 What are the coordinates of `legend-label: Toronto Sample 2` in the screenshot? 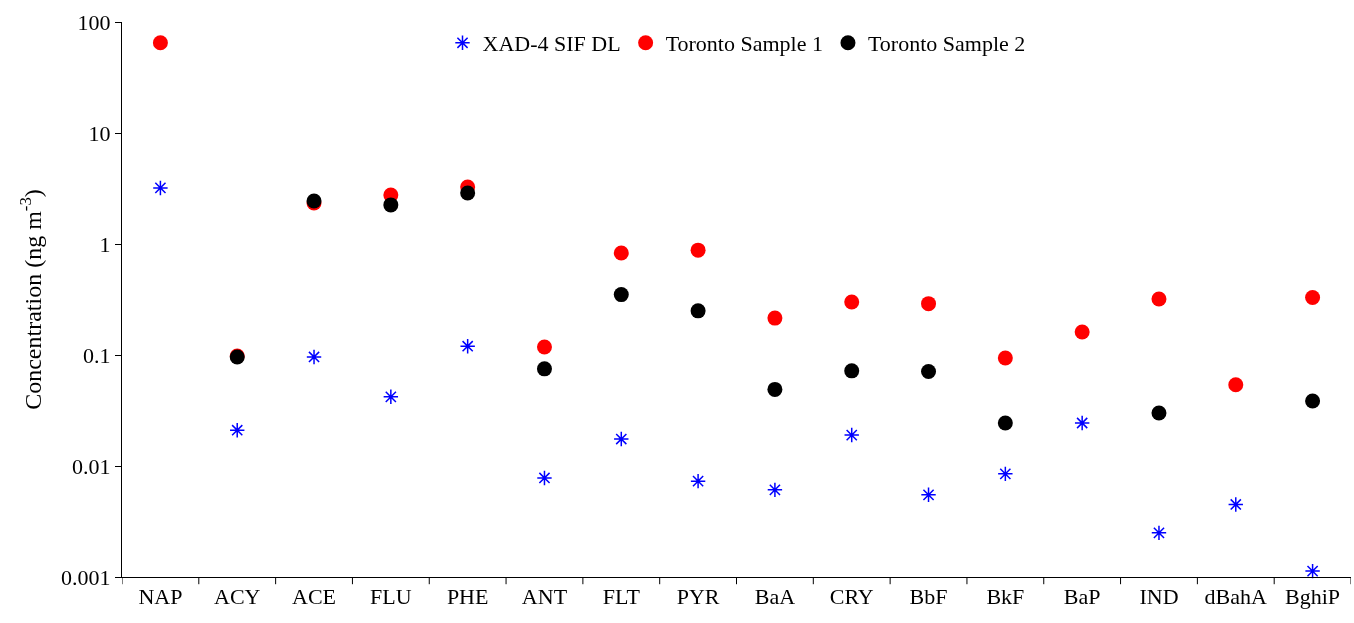 It's located at (946, 44).